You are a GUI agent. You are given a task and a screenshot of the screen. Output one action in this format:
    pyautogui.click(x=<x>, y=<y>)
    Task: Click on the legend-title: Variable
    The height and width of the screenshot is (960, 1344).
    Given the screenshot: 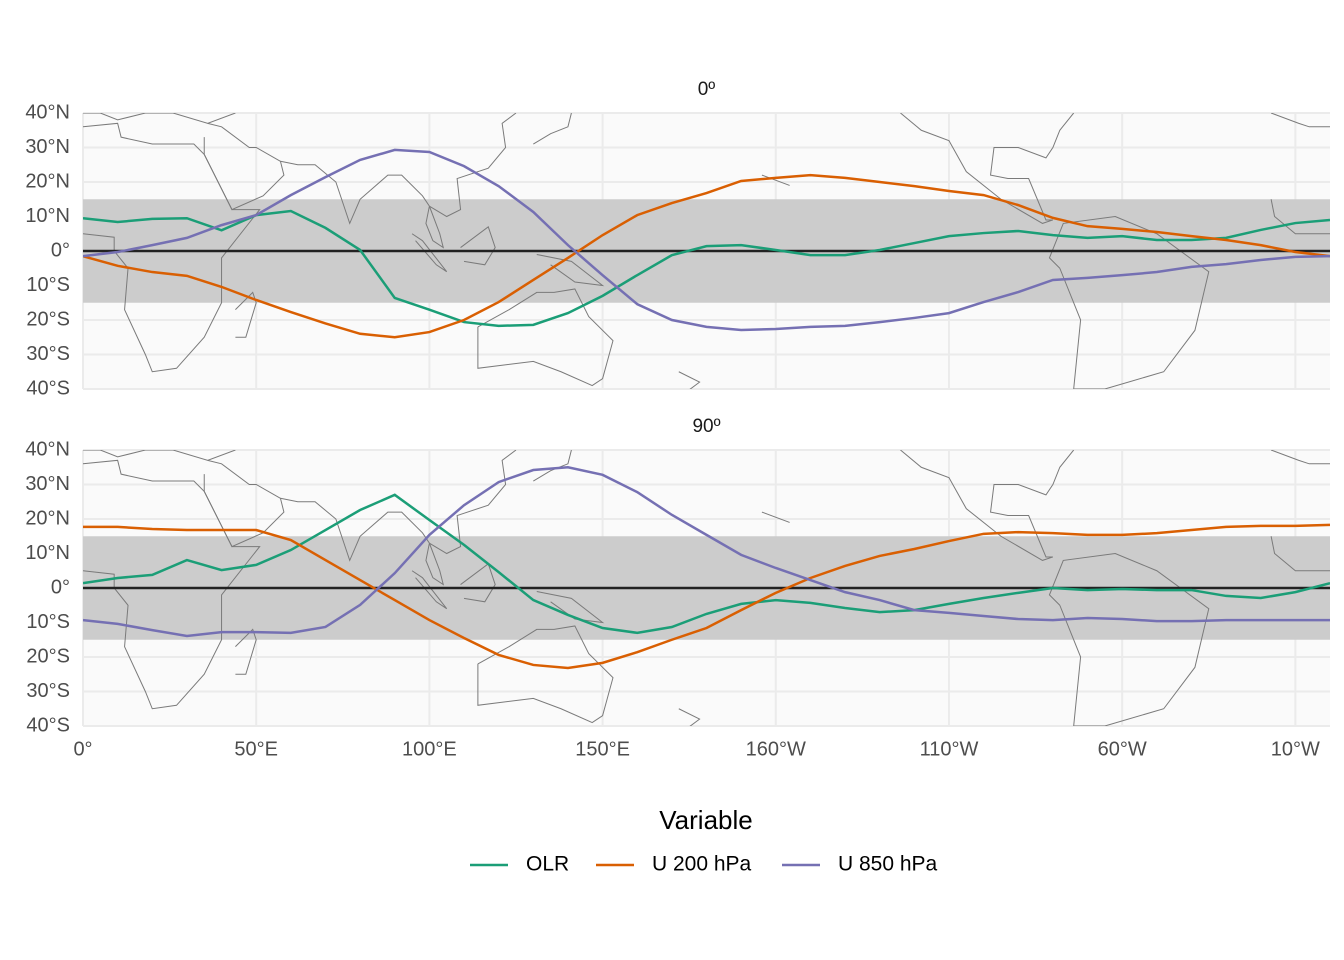 What is the action you would take?
    pyautogui.click(x=705, y=820)
    